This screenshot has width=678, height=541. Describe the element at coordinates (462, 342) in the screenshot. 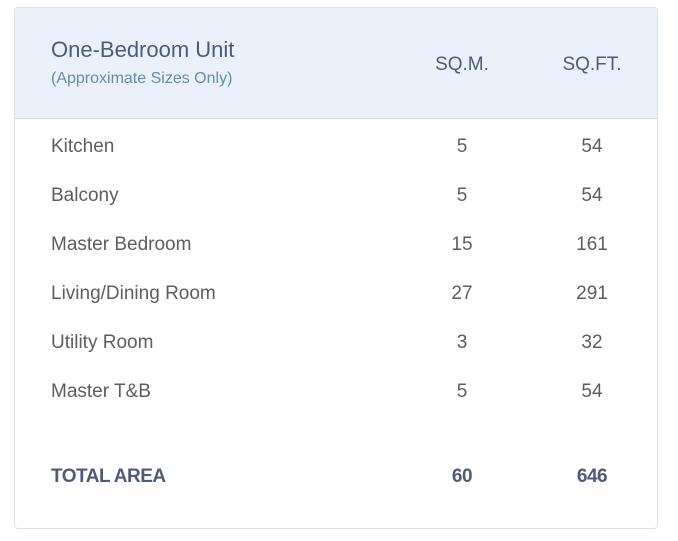

I see `room-sqm: 3` at that location.